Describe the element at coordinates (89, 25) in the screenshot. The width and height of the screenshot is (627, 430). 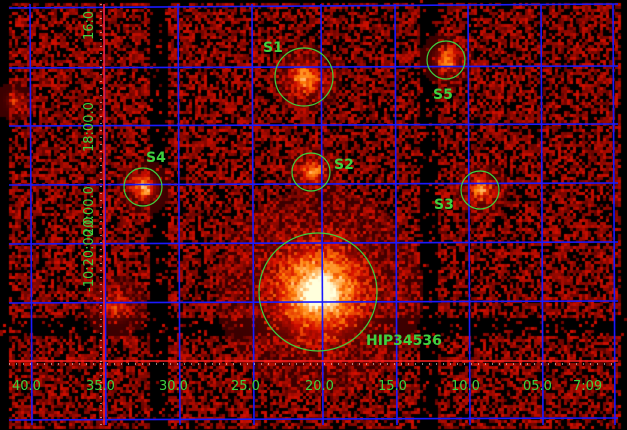
I see `dec-tick: 16:0` at that location.